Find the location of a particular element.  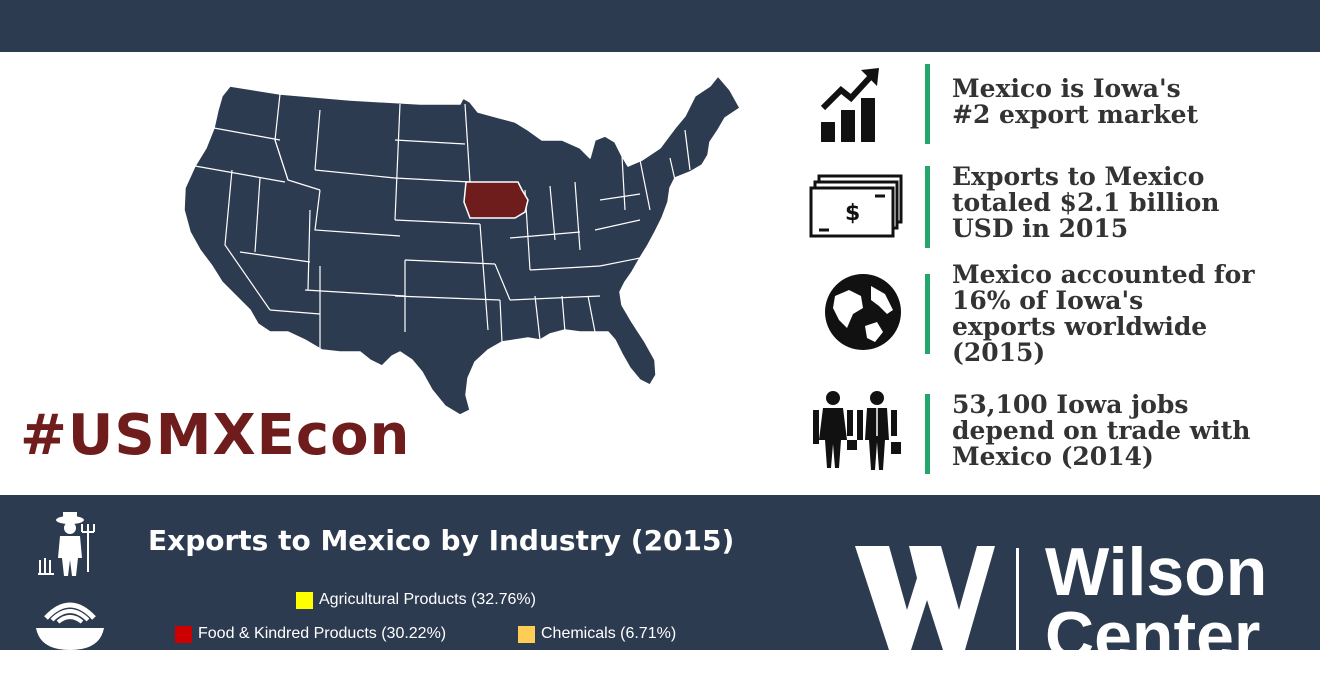

legend-label: Food & Kindred Products (30.22%) is located at coordinates (322, 633).